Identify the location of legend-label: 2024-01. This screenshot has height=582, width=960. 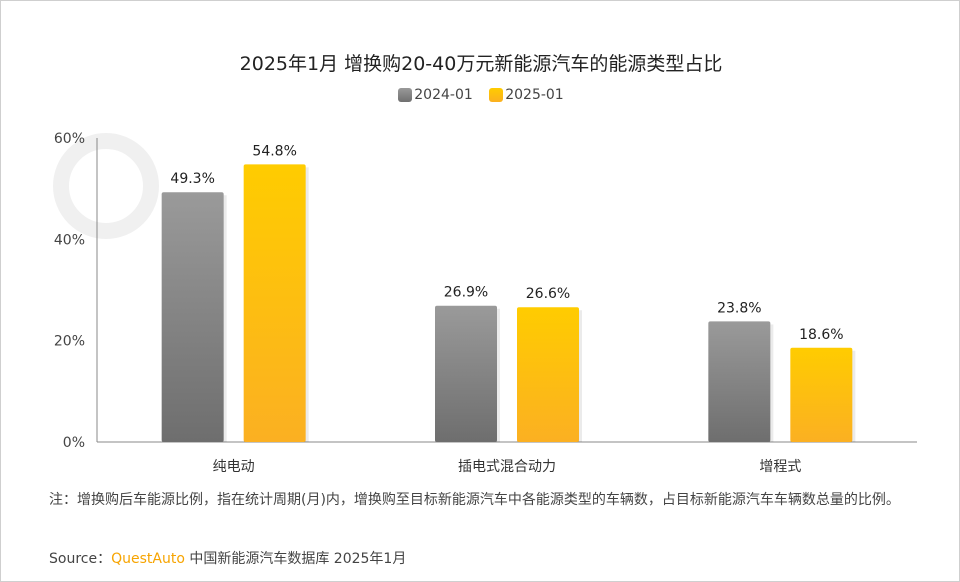
(443, 95).